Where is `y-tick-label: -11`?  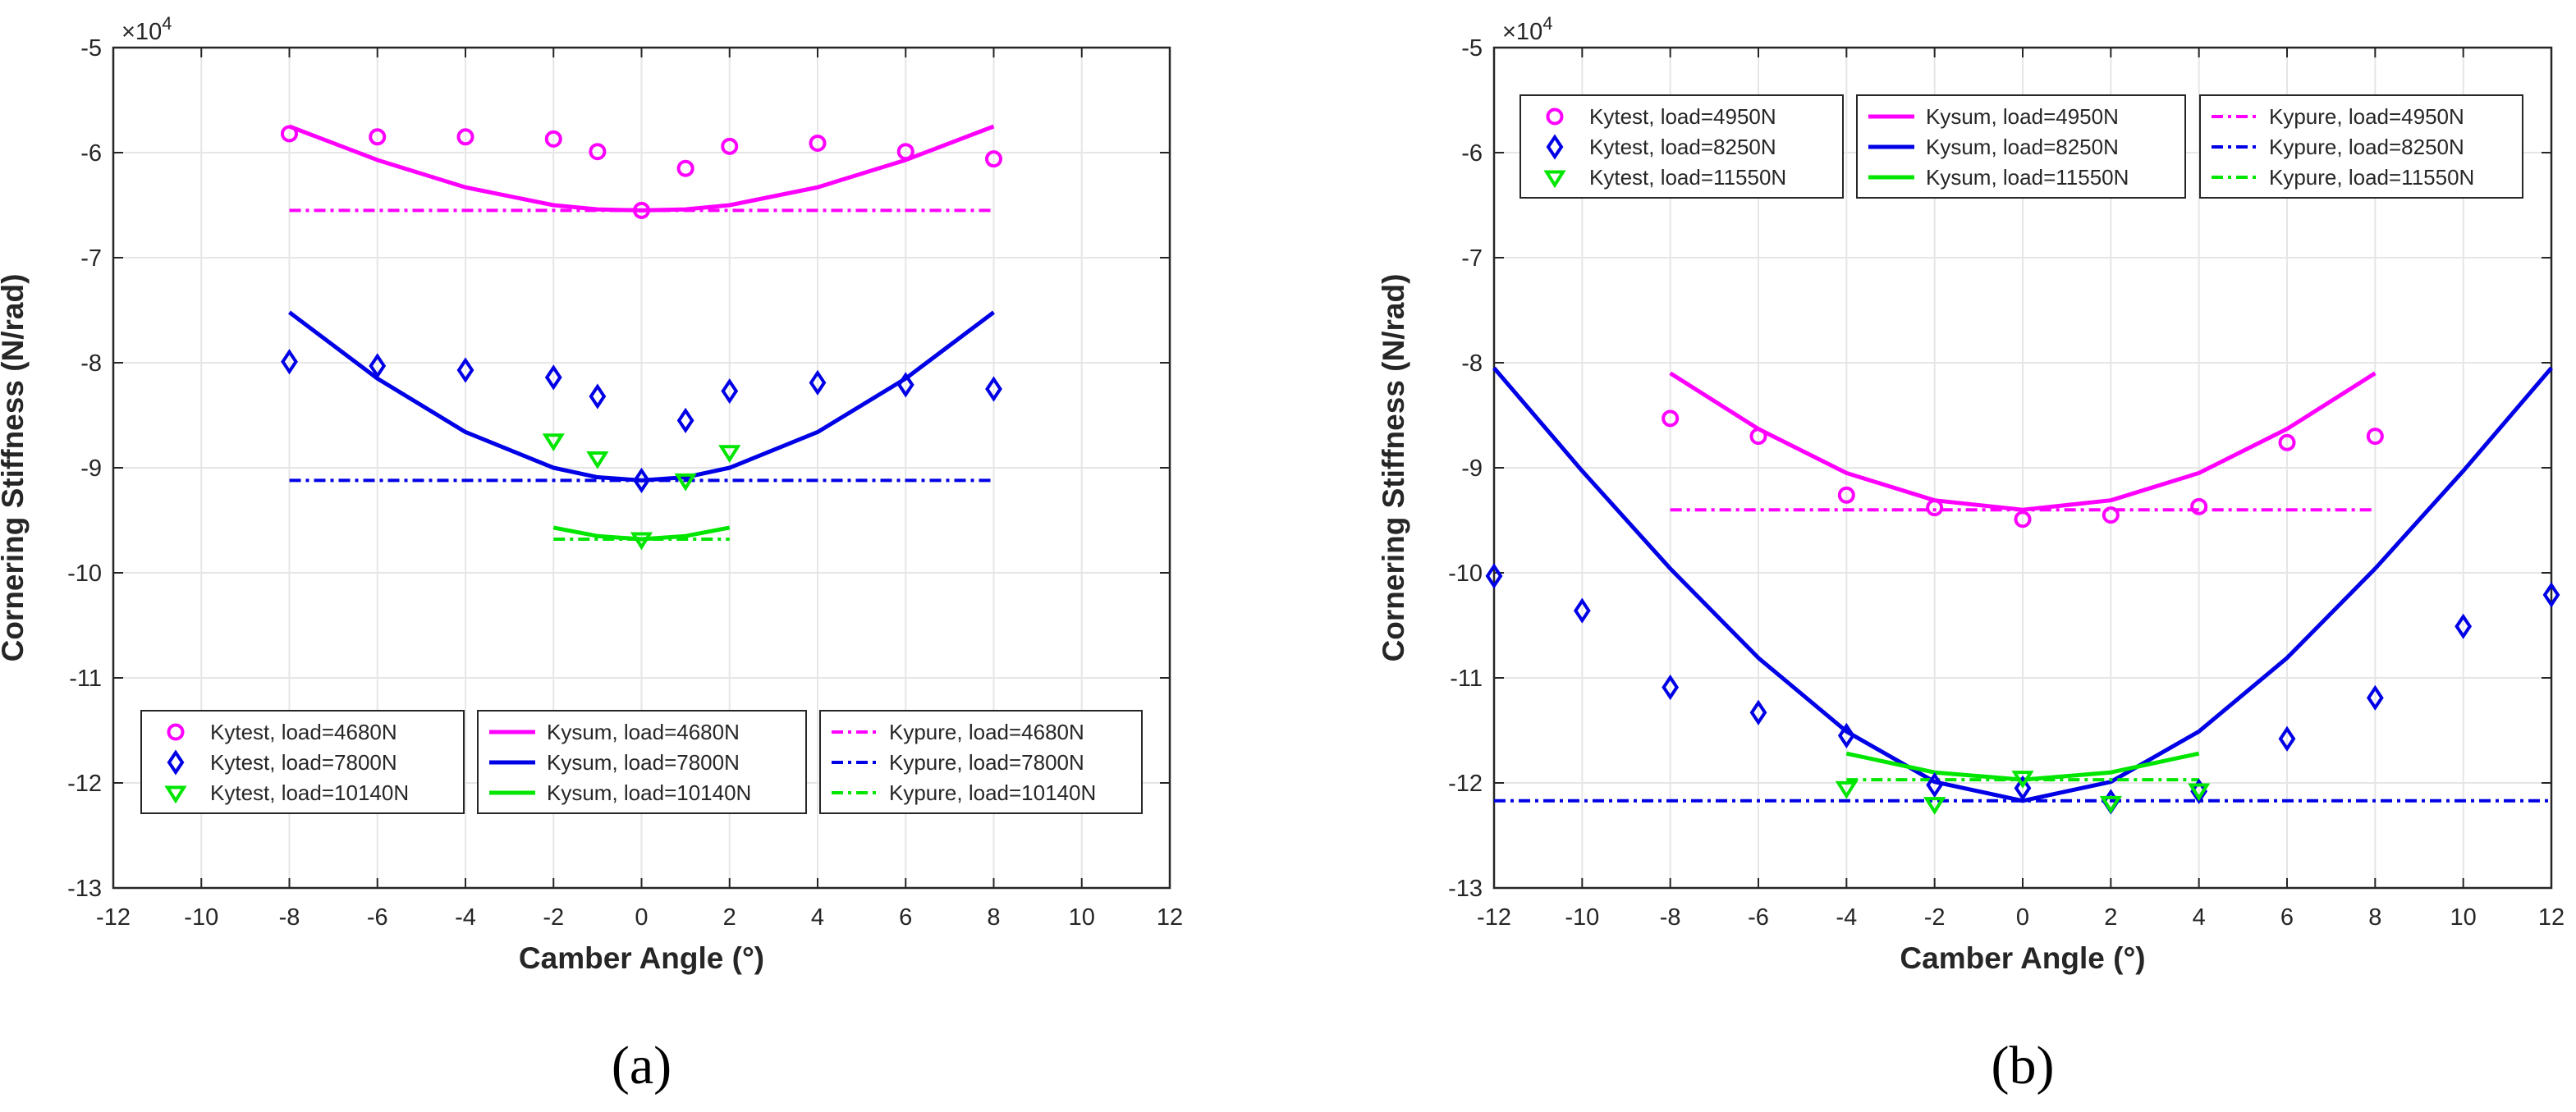
y-tick-label: -11 is located at coordinates (1466, 679).